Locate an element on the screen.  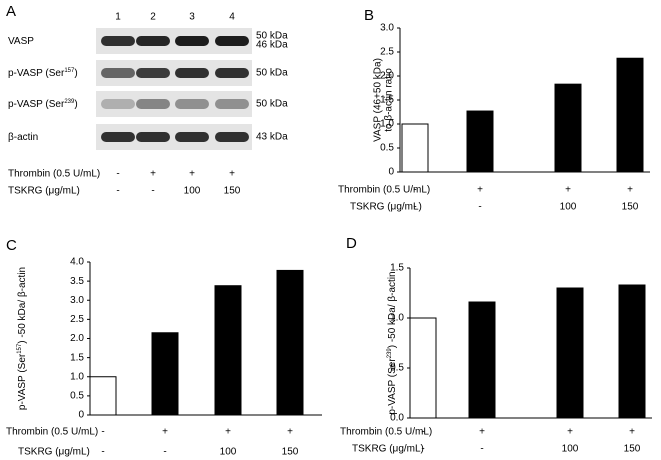
blot-row-label: p-VASP (Ser157) is located at coordinates (43, 73).